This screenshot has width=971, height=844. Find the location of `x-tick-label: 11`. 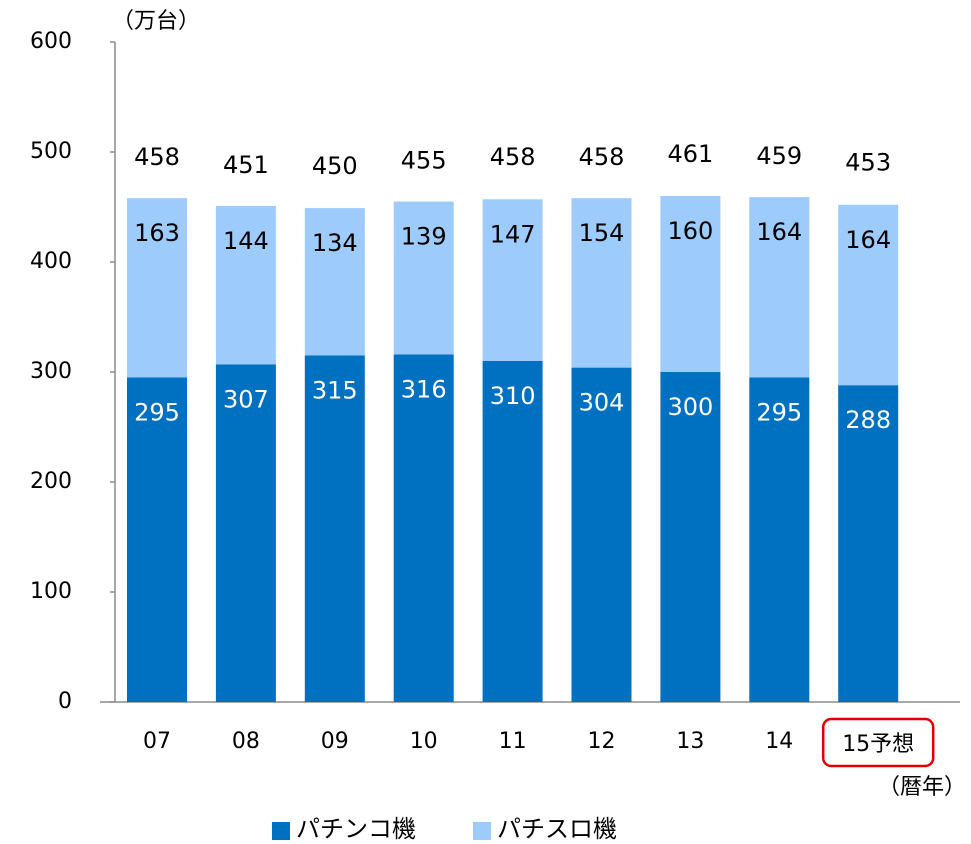

x-tick-label: 11 is located at coordinates (513, 741).